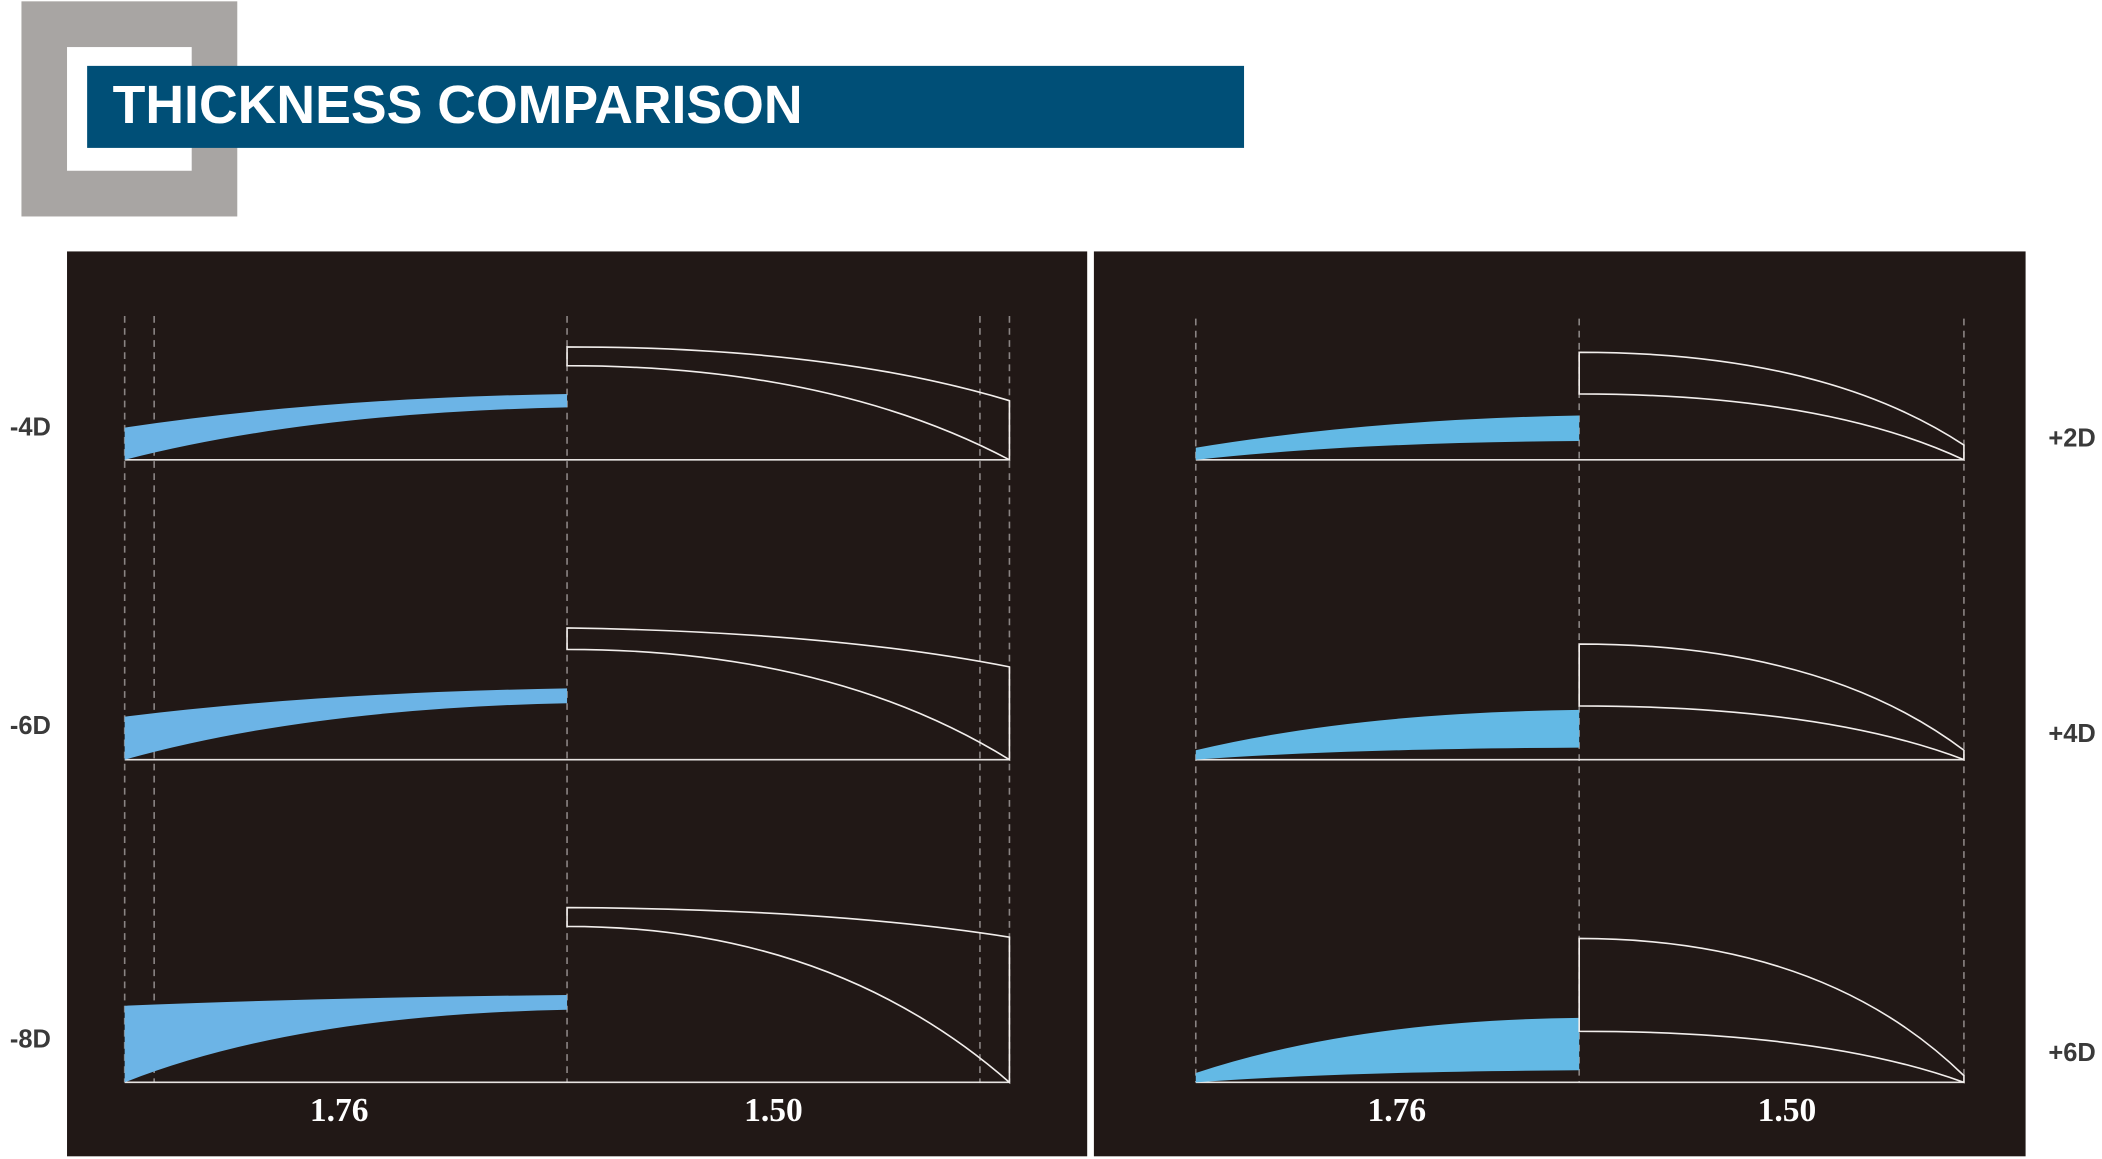 This screenshot has width=2102, height=1159. I want to click on row-label: +6D, so click(2071, 1053).